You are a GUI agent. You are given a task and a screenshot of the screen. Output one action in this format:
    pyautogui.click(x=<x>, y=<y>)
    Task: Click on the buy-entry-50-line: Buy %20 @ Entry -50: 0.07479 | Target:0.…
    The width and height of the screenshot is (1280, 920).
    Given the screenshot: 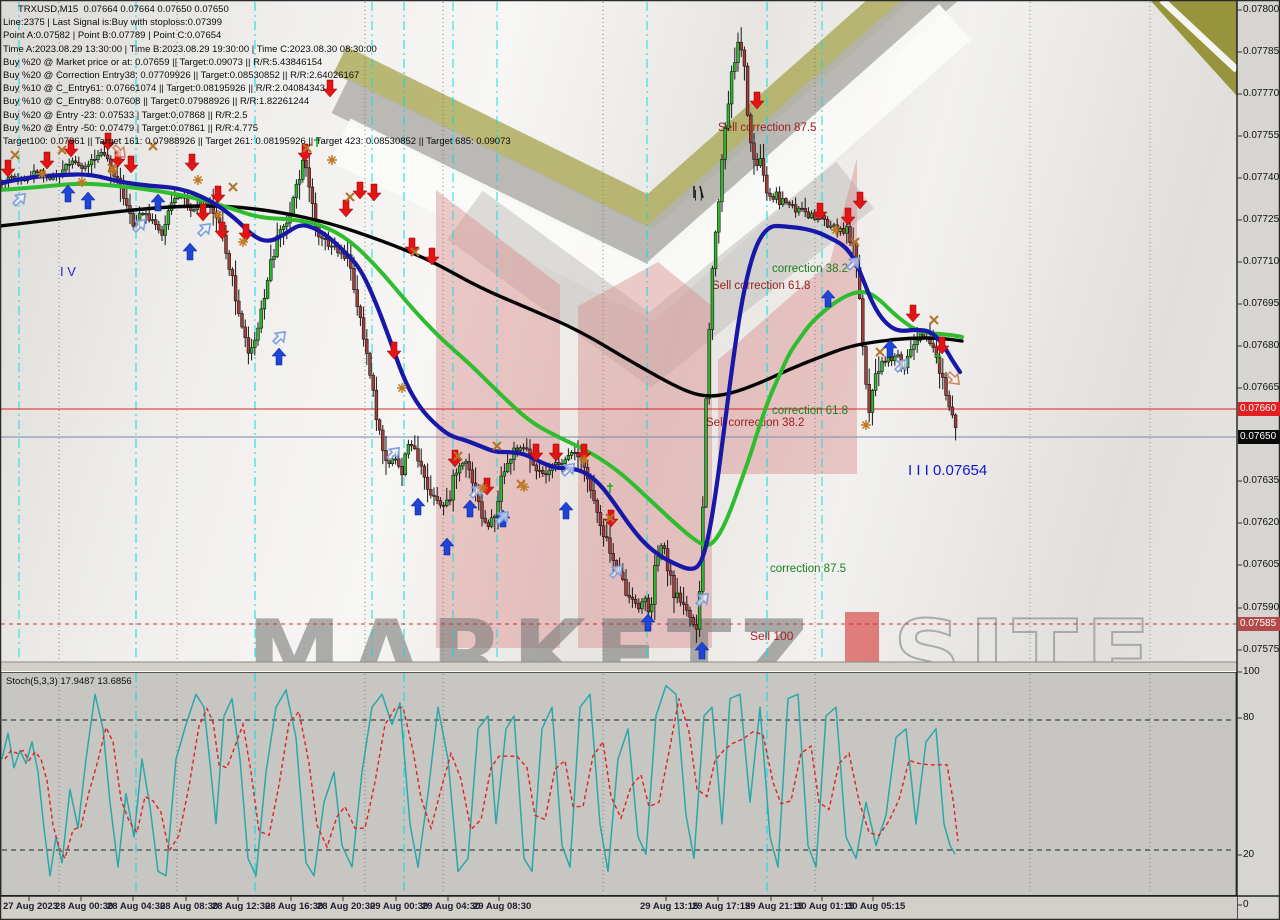 What is the action you would take?
    pyautogui.click(x=131, y=128)
    